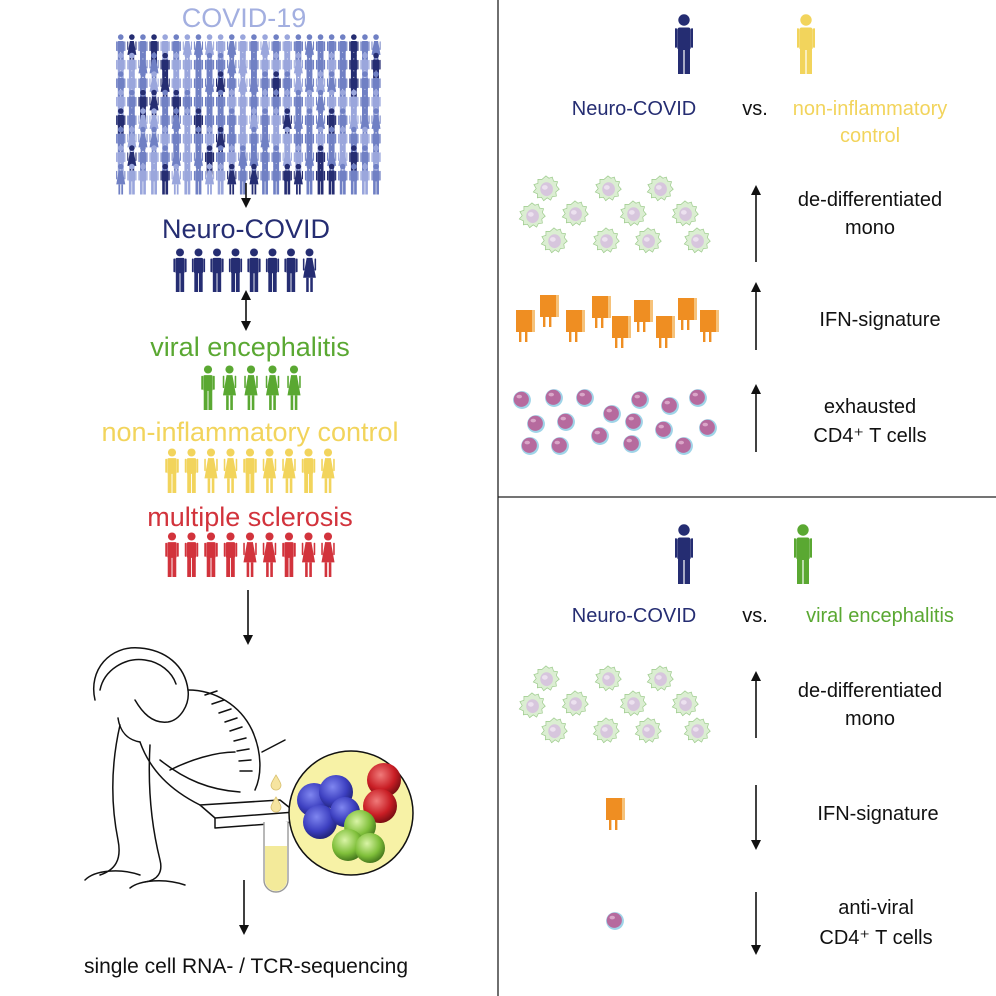 The image size is (996, 996). I want to click on bottom-tcell-label-line2: CD4⁺ T cells, so click(875, 938).